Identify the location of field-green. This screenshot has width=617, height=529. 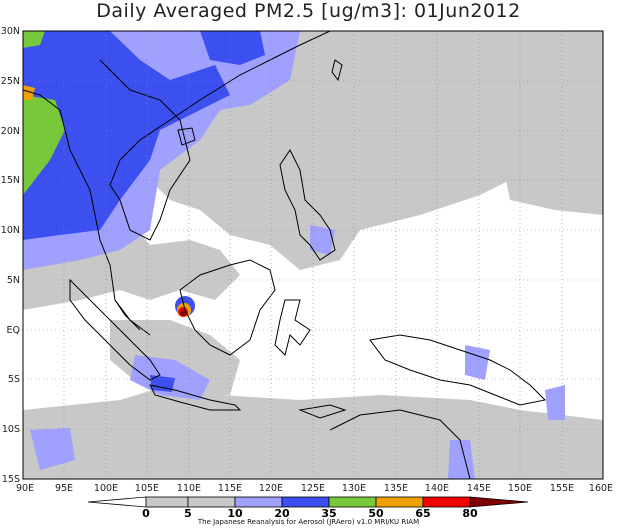
(44, 145).